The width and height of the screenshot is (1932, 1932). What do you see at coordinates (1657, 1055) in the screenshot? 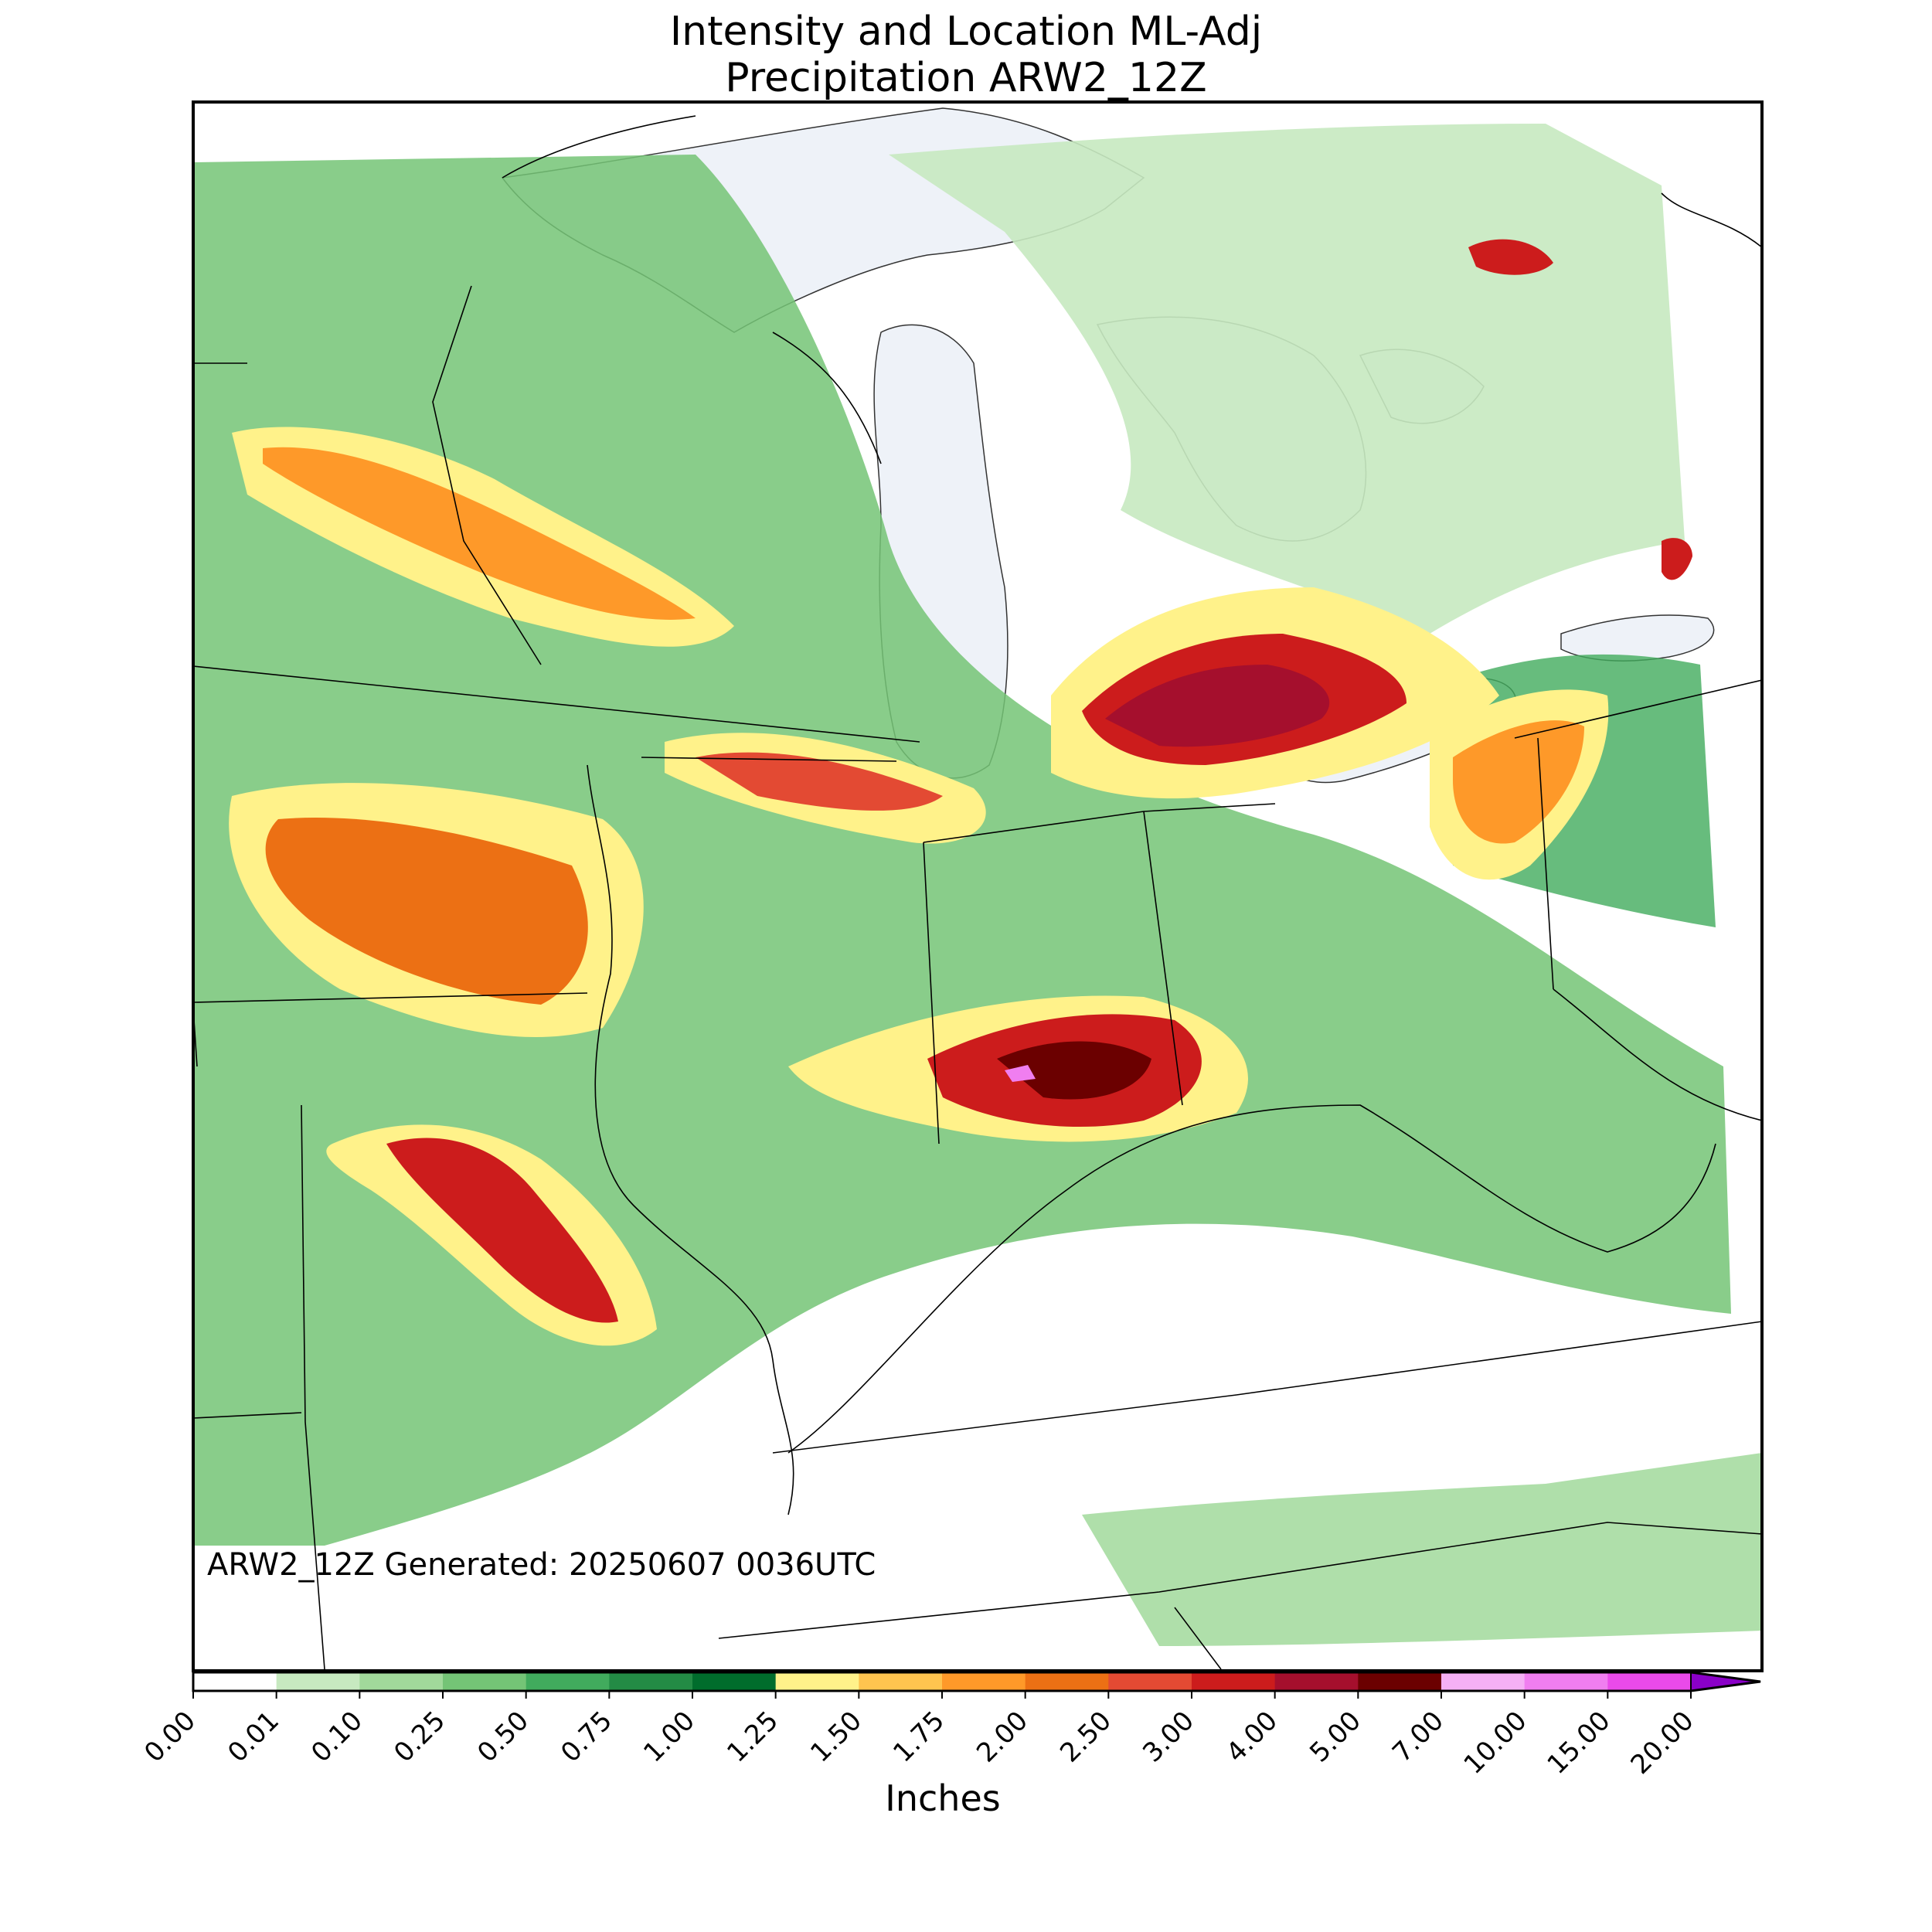
I see `border-va-wv` at bounding box center [1657, 1055].